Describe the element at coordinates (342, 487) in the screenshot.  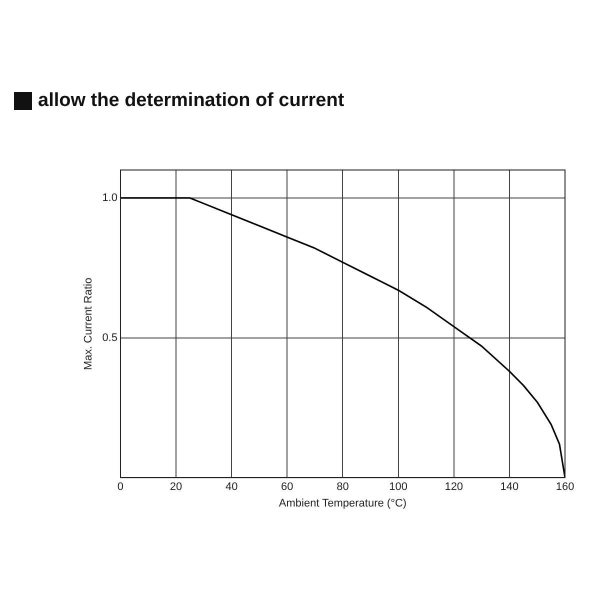
I see `x-tick-label: 80` at that location.